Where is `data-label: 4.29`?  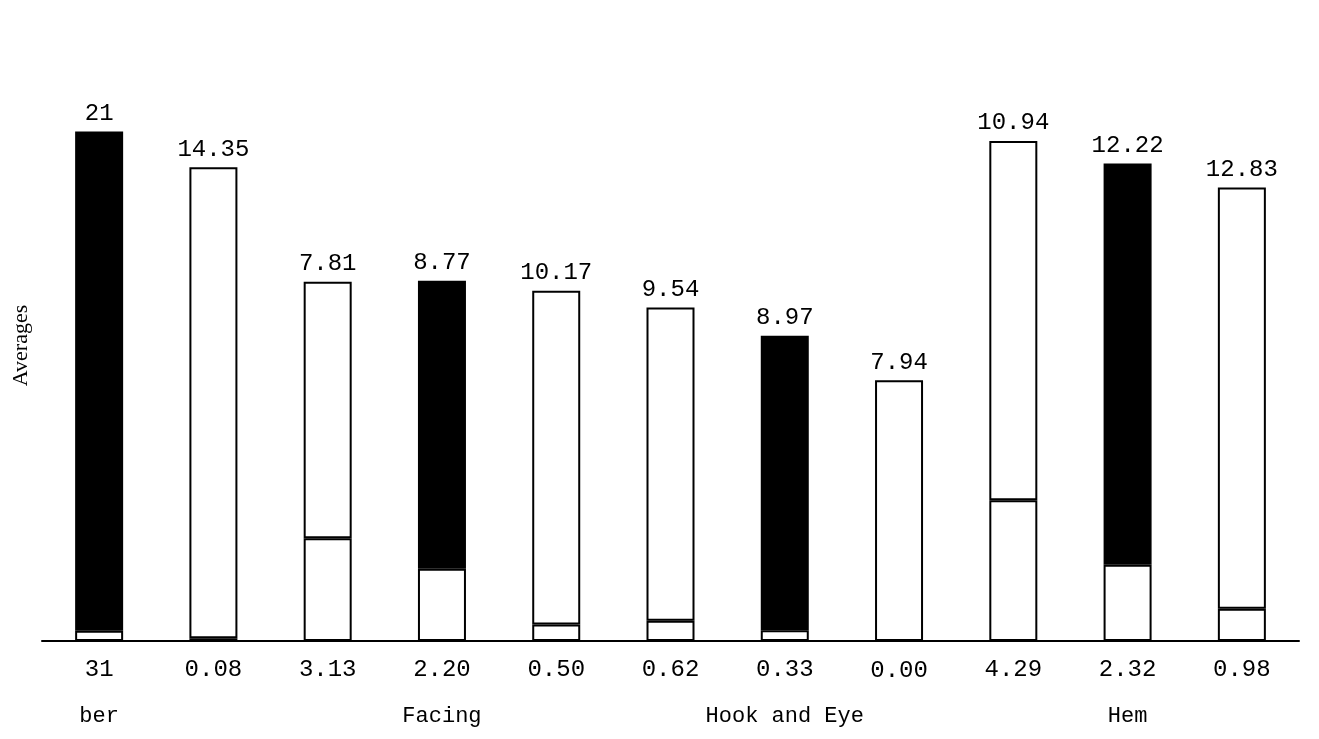 data-label: 4.29 is located at coordinates (1013, 669).